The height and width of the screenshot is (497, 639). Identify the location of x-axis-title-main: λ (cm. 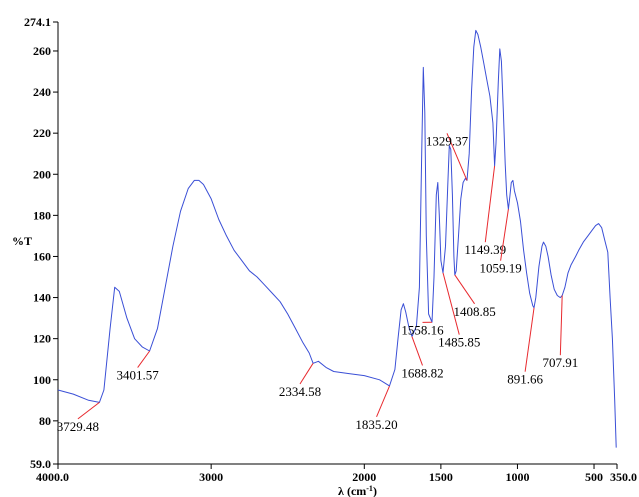
(352, 490).